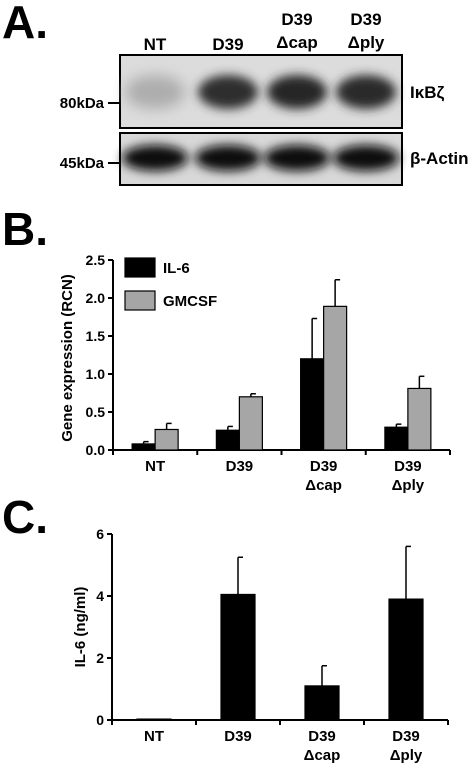 The width and height of the screenshot is (474, 766). Describe the element at coordinates (190, 301) in the screenshot. I see `legend-label: GMCSF` at that location.